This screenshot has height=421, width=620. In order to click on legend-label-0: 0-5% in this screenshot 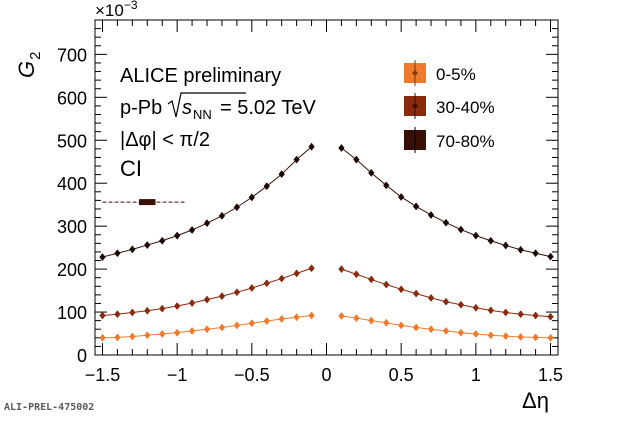, I will do `click(456, 74)`.